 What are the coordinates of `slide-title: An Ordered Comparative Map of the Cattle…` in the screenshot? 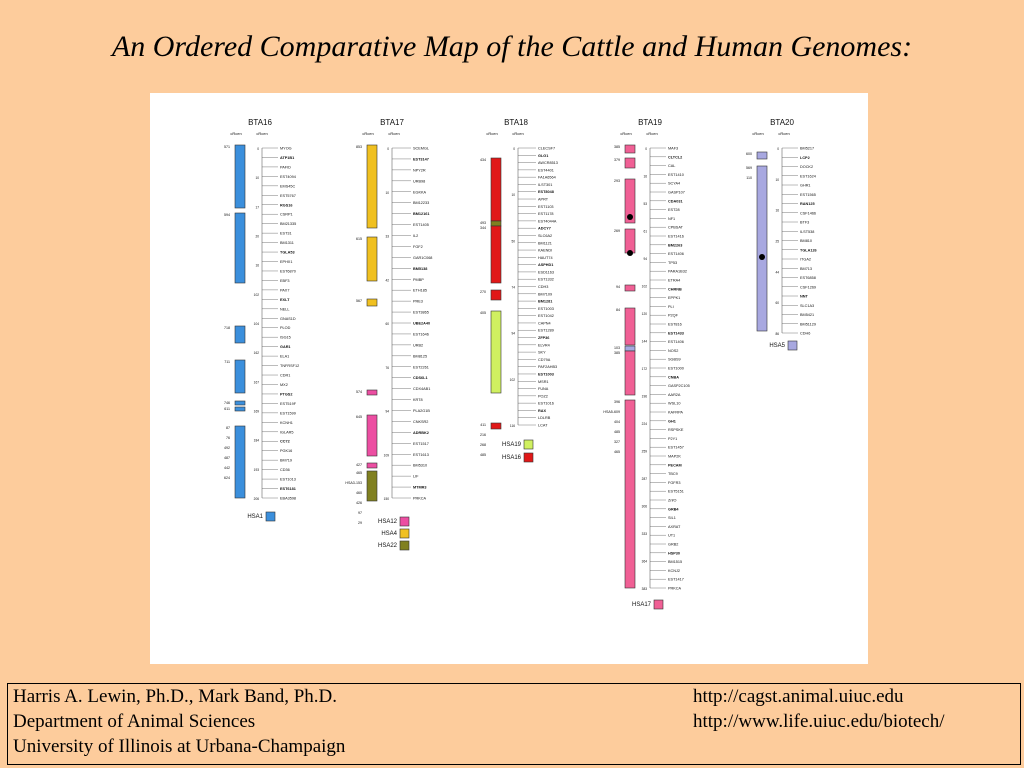 It's located at (512, 46).